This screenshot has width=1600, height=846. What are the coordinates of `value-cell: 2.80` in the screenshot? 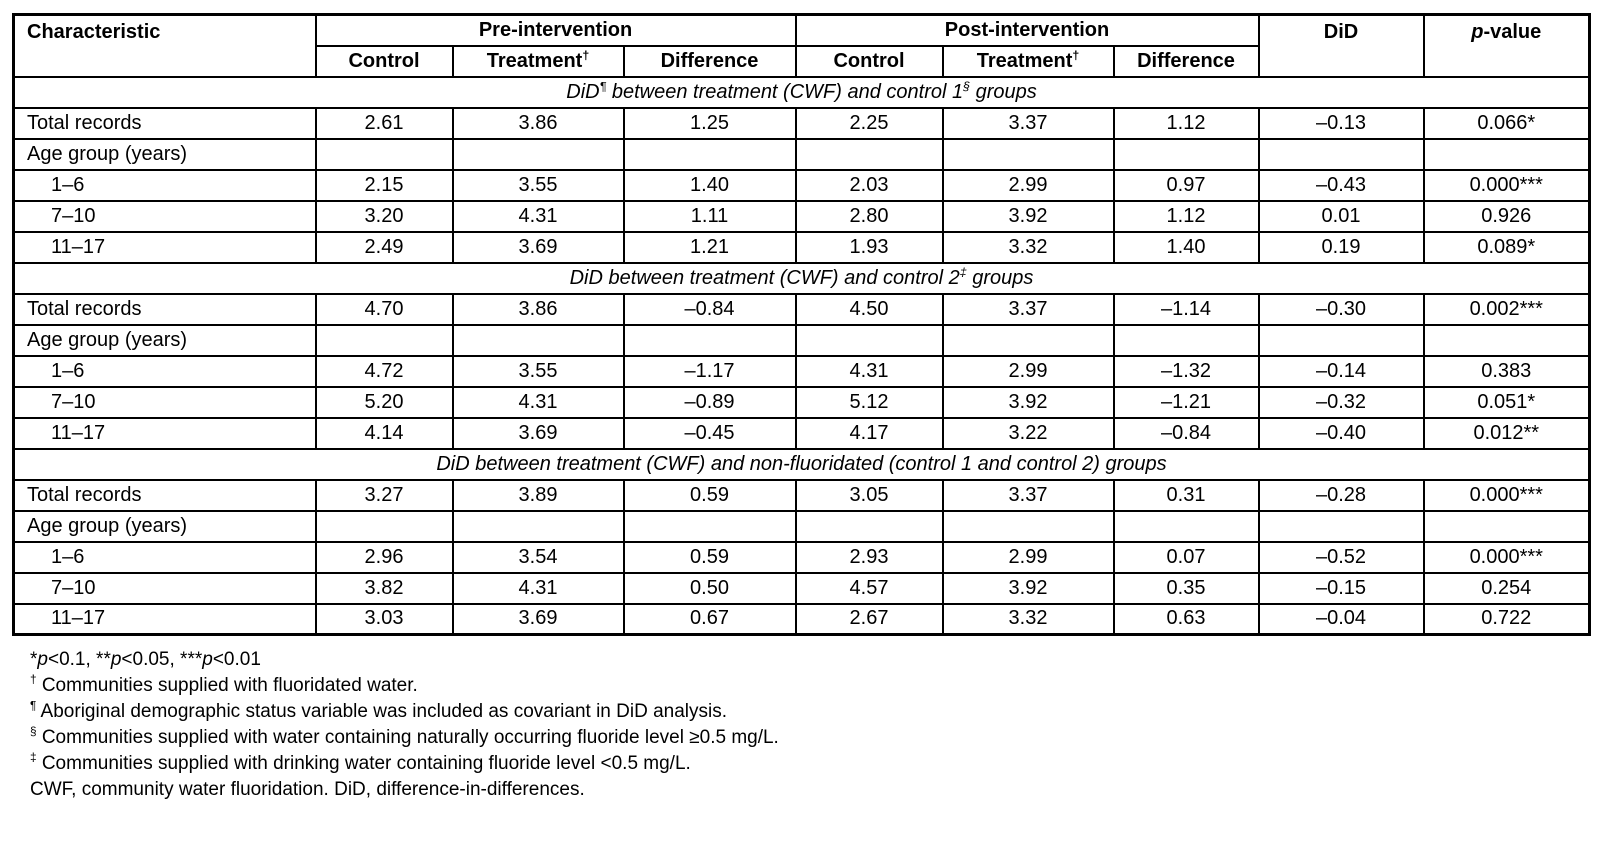 It's located at (869, 216).